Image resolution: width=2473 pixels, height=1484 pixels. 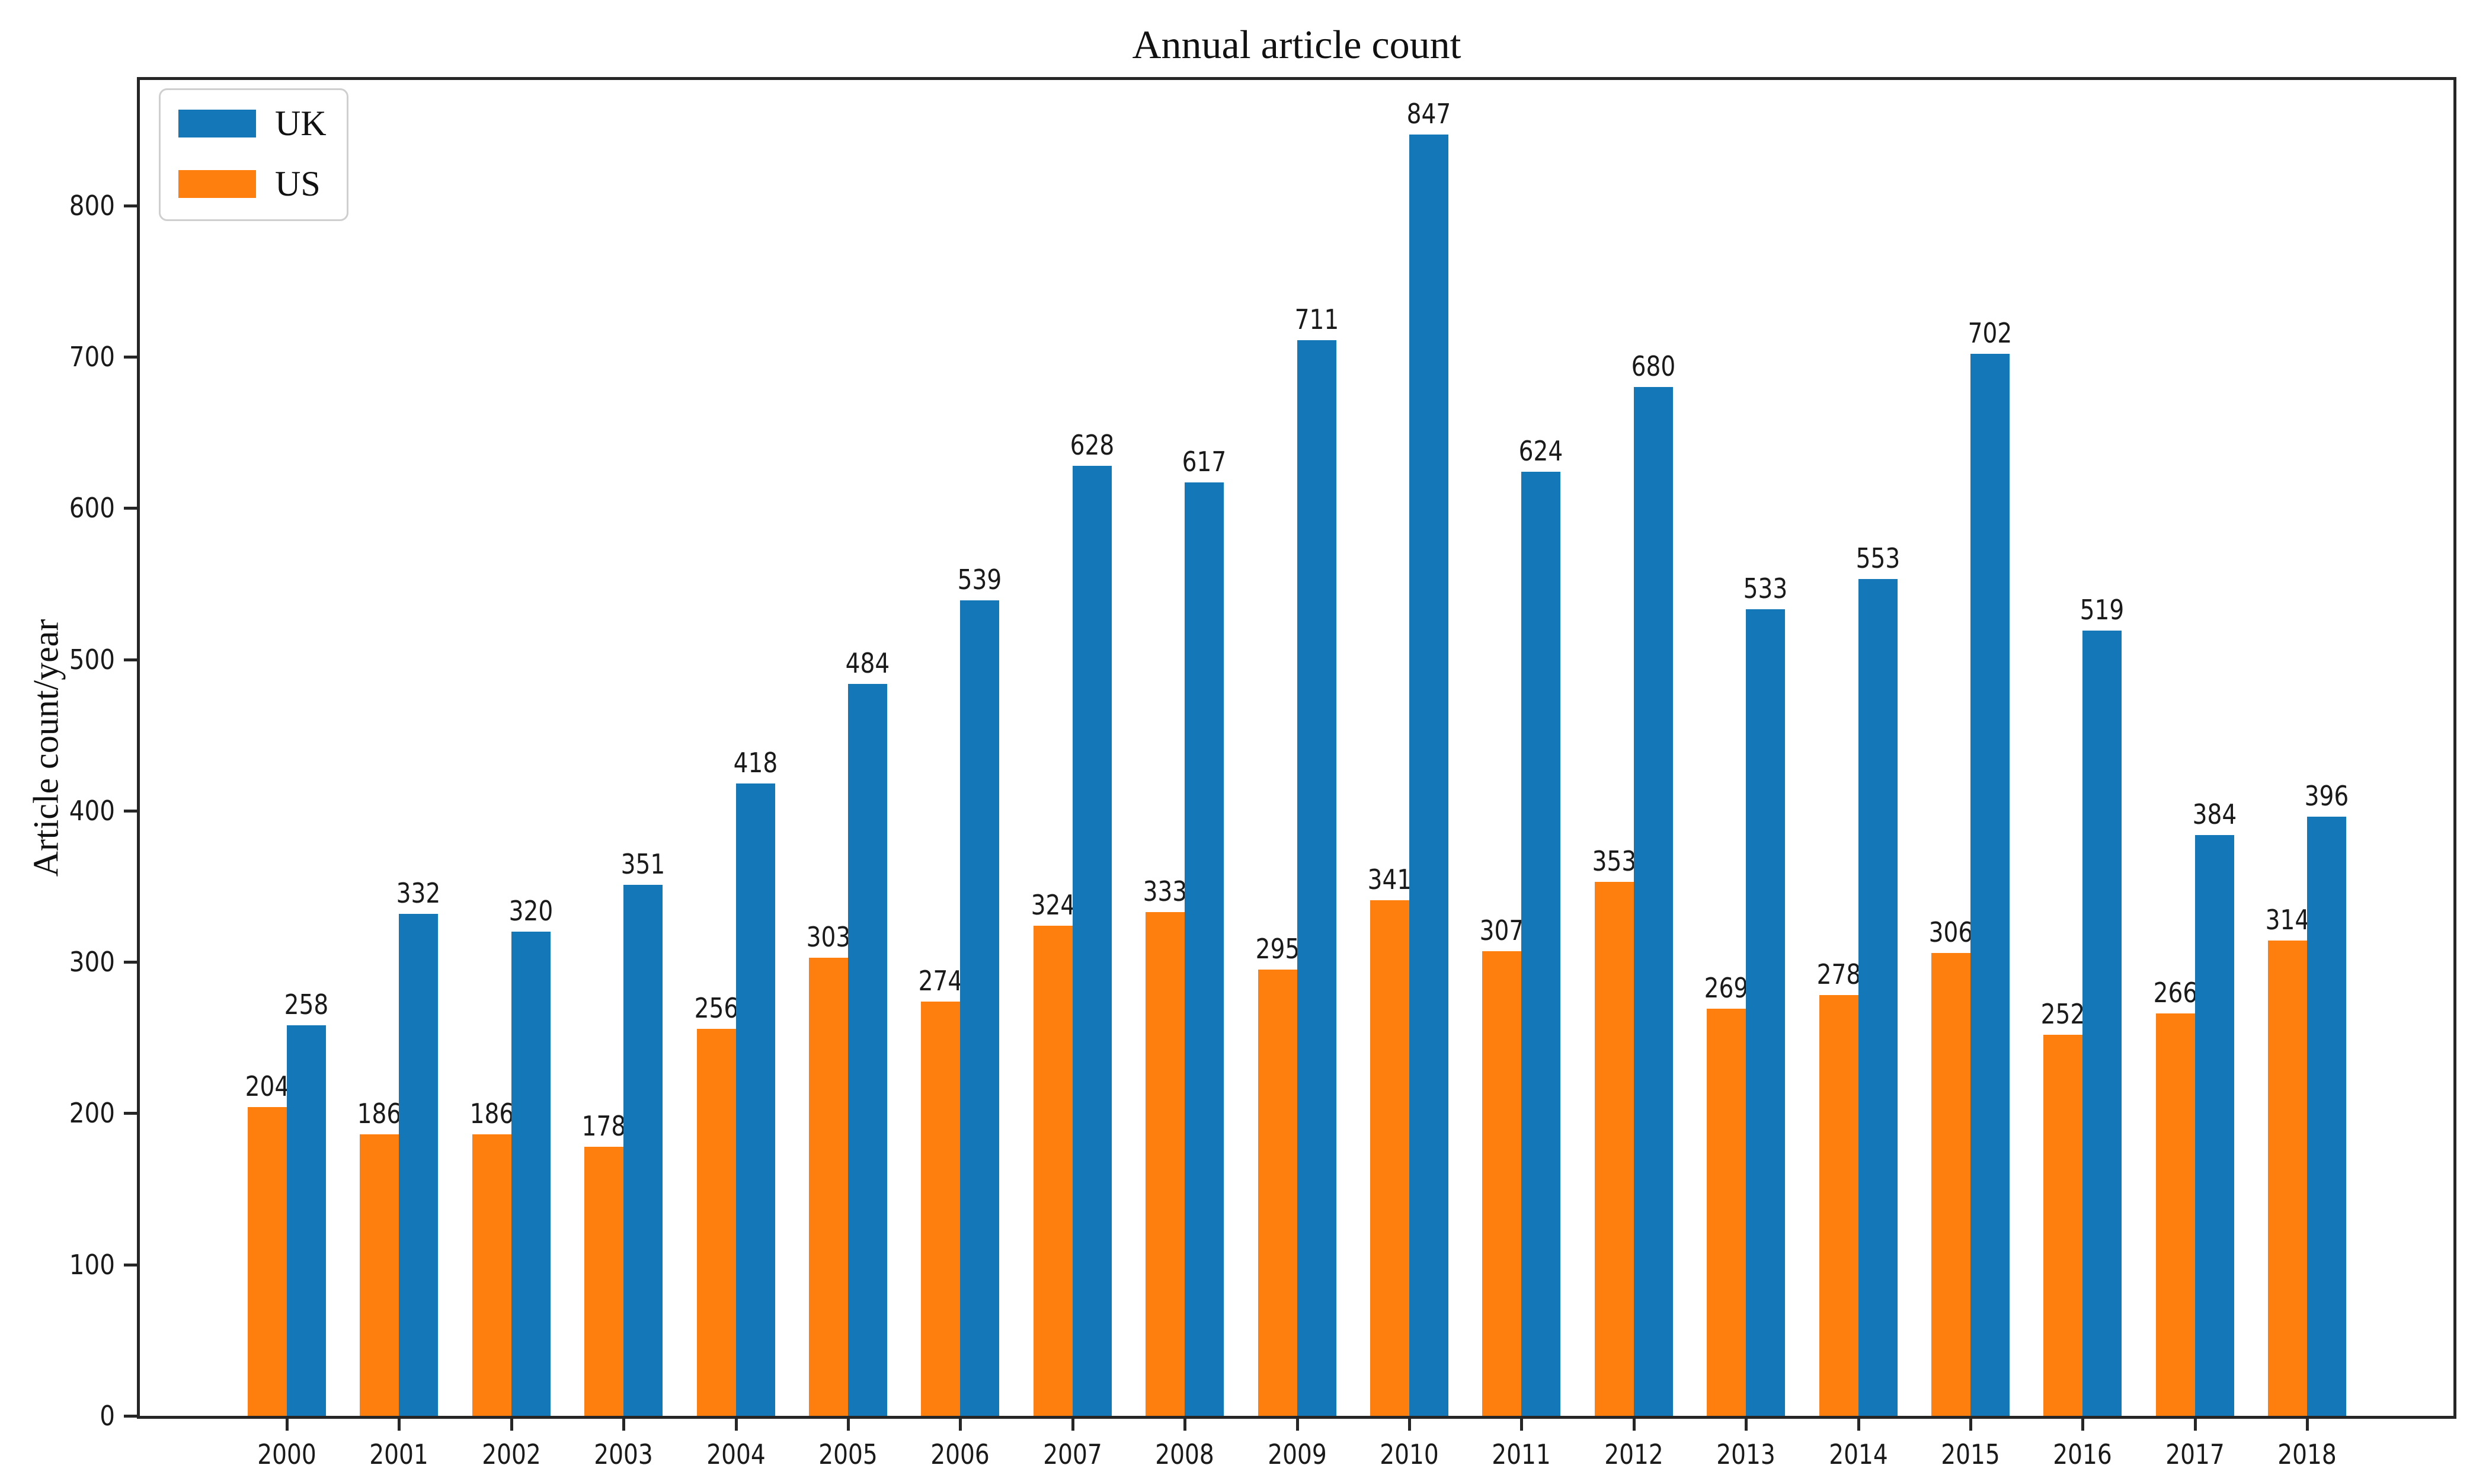 I want to click on bar-uk-2012, so click(x=1653, y=901).